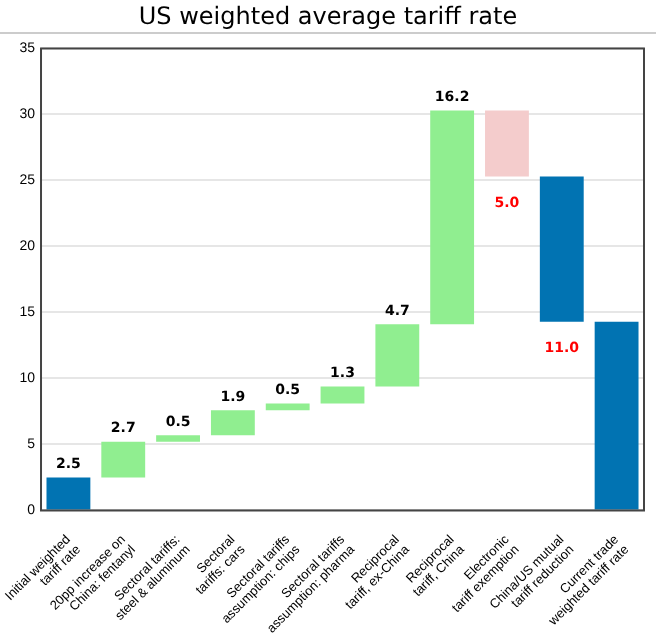 This screenshot has width=656, height=640. Describe the element at coordinates (328, 17) in the screenshot. I see `chart-title: US weighted average tariff rate` at that location.